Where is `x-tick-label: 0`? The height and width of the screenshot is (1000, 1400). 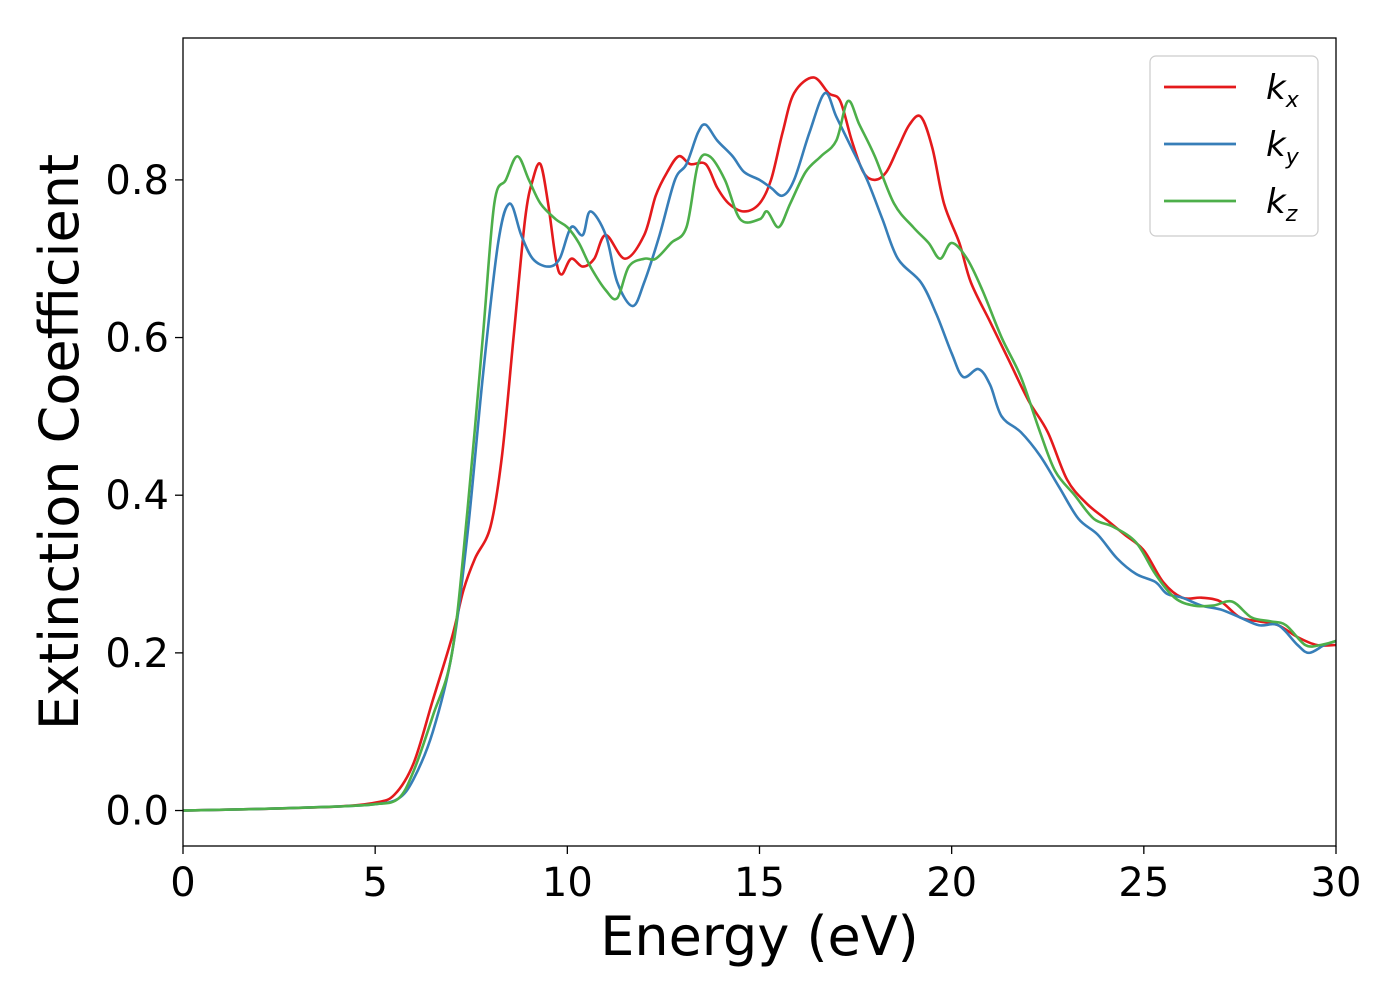
x-tick-label: 0 is located at coordinates (182, 883).